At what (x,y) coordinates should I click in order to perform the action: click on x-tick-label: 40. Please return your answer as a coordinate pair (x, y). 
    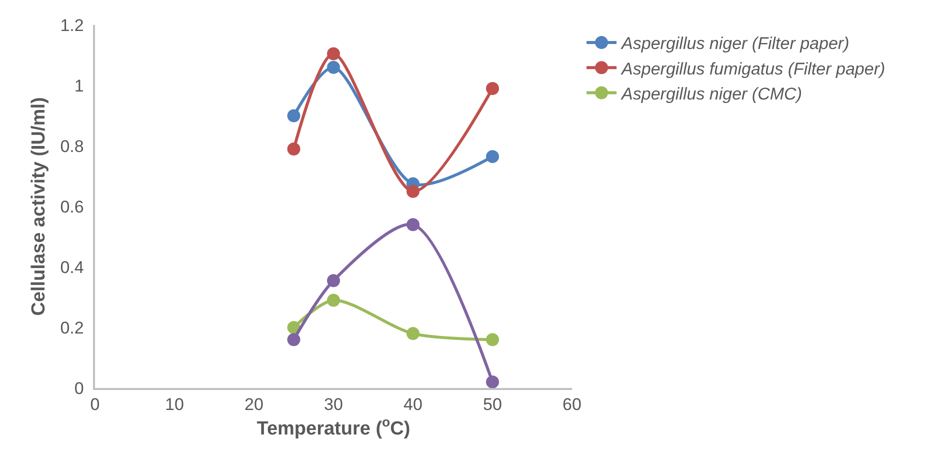
    Looking at the image, I should click on (413, 404).